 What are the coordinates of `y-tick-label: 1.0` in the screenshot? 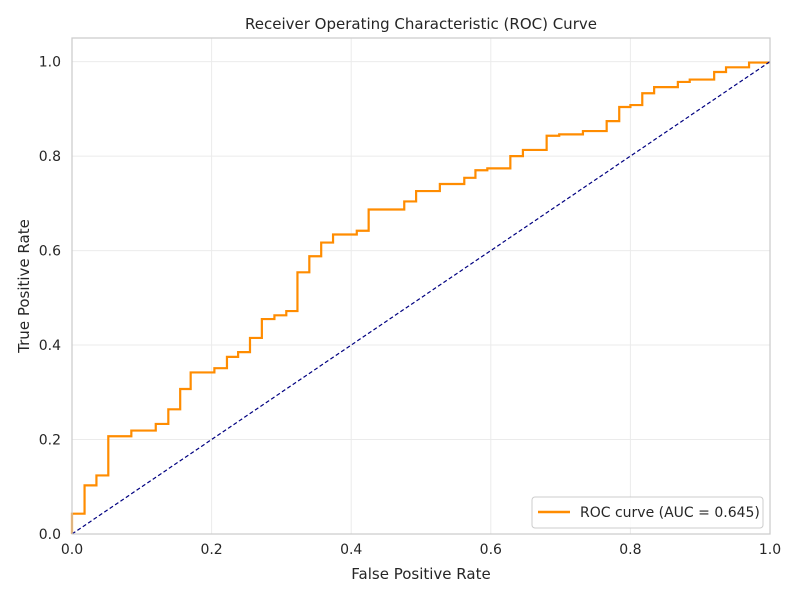 It's located at (50, 63).